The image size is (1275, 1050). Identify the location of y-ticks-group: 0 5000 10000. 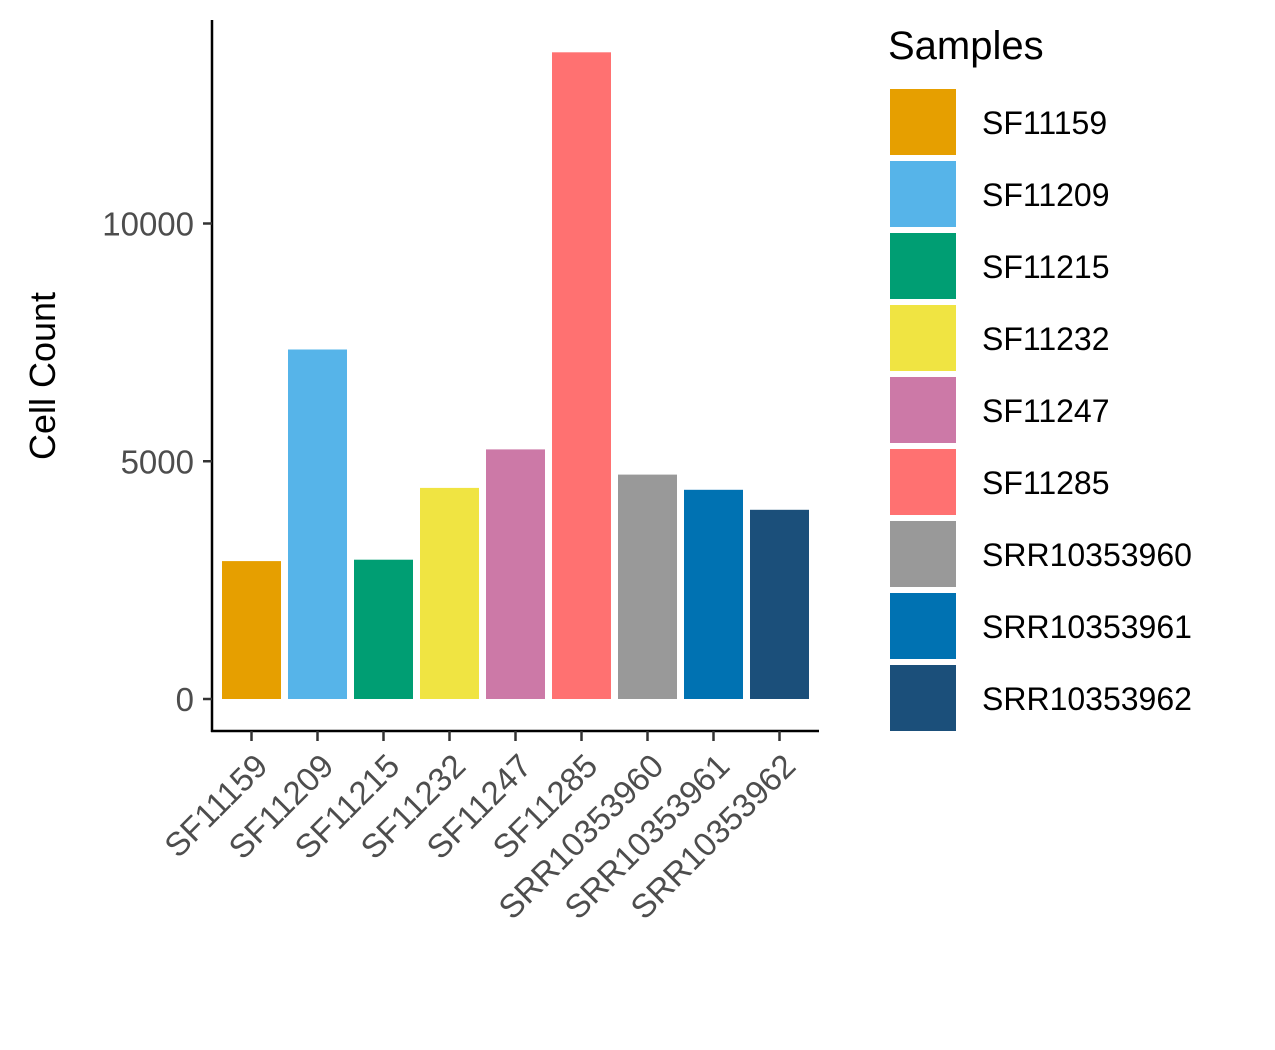
(157, 462).